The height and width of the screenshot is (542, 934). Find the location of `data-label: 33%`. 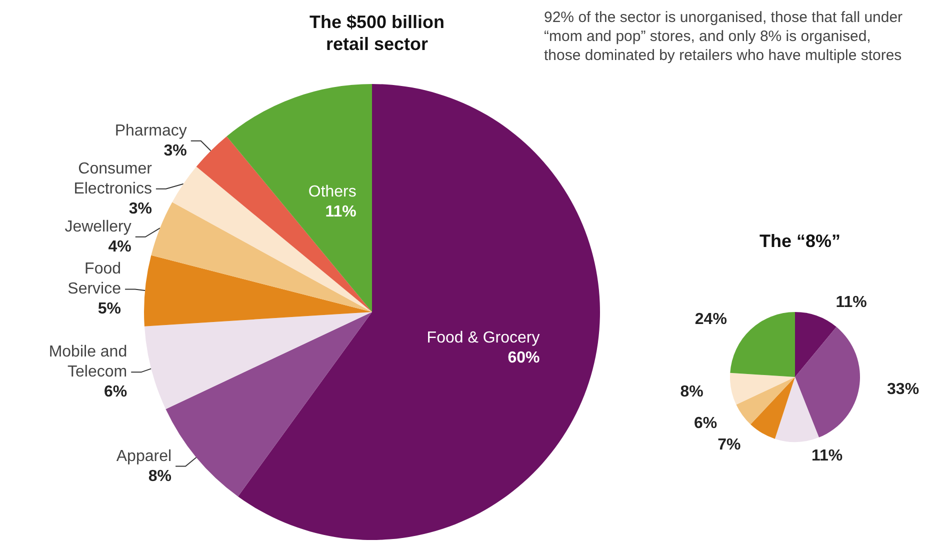

data-label: 33% is located at coordinates (903, 389).